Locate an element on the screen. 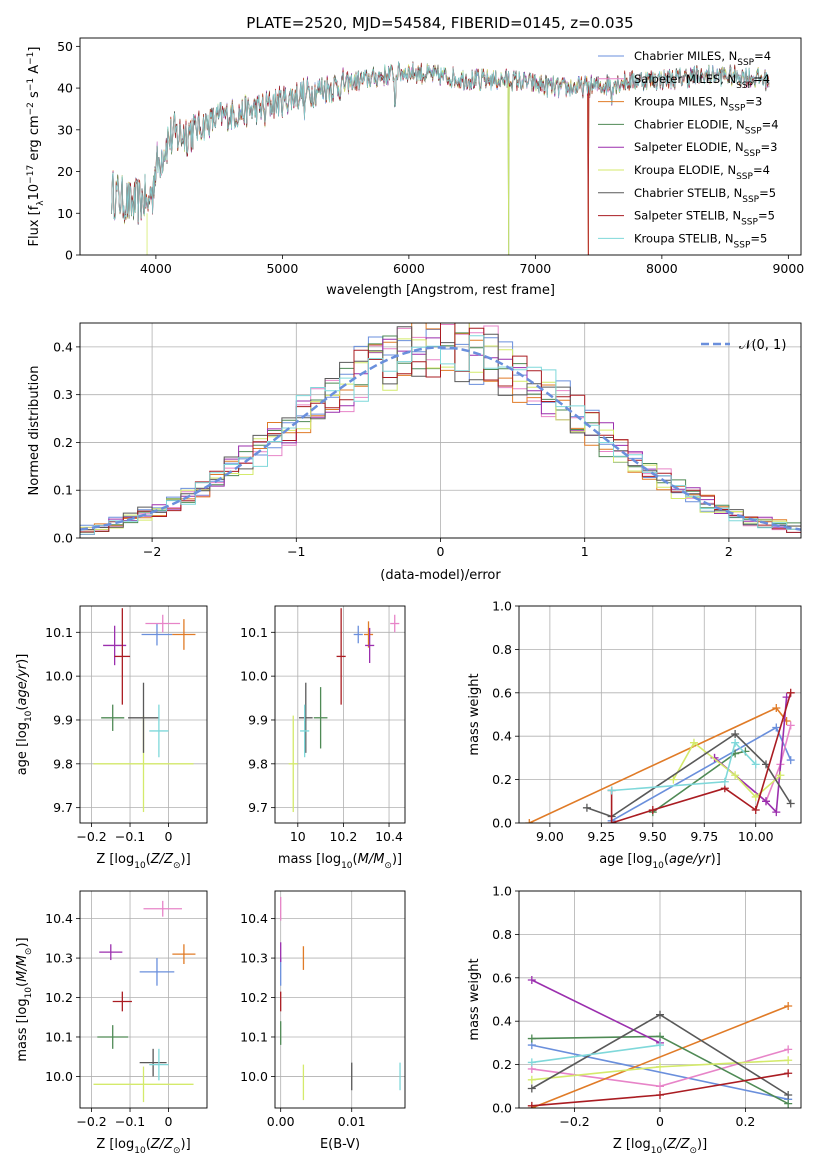  histogram-step is located at coordinates (440, 435).